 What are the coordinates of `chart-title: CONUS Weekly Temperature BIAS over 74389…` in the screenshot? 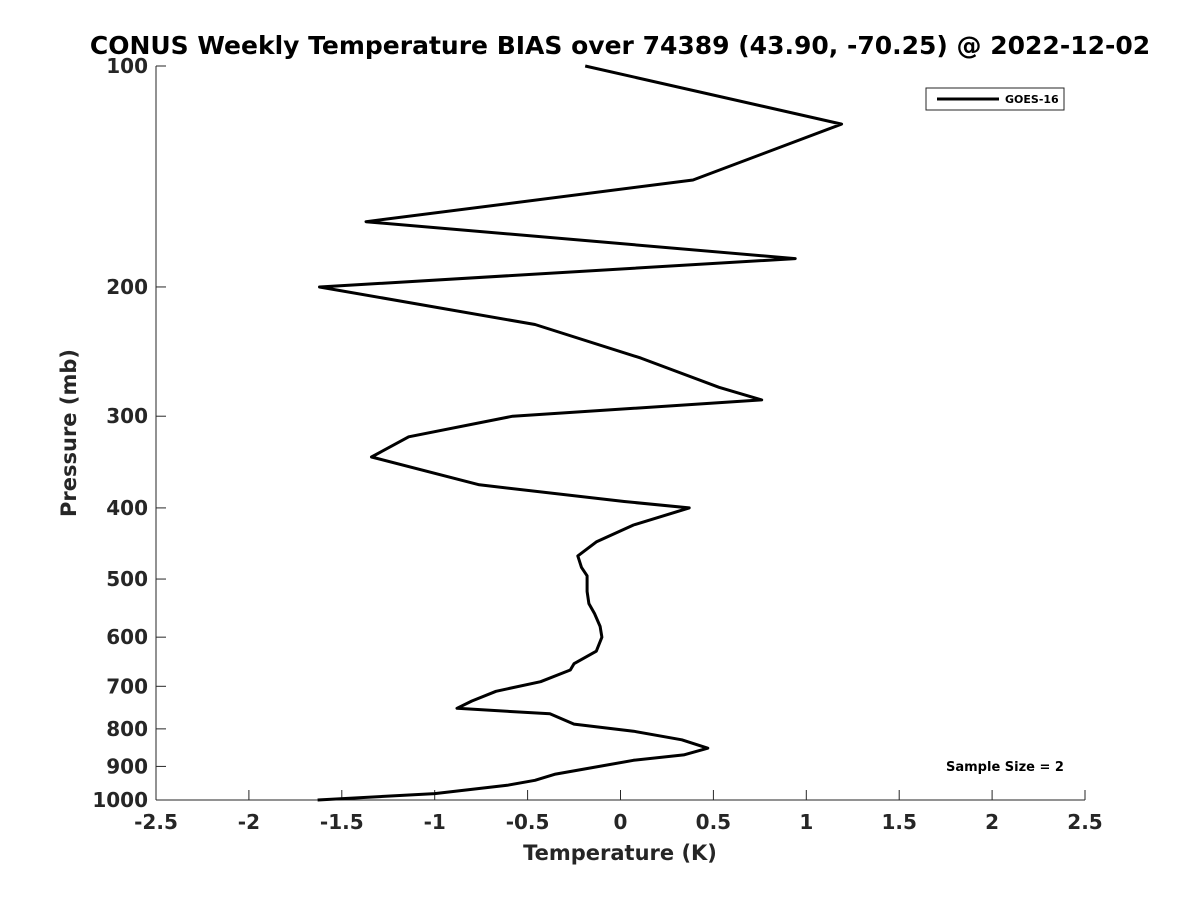 It's located at (620, 45).